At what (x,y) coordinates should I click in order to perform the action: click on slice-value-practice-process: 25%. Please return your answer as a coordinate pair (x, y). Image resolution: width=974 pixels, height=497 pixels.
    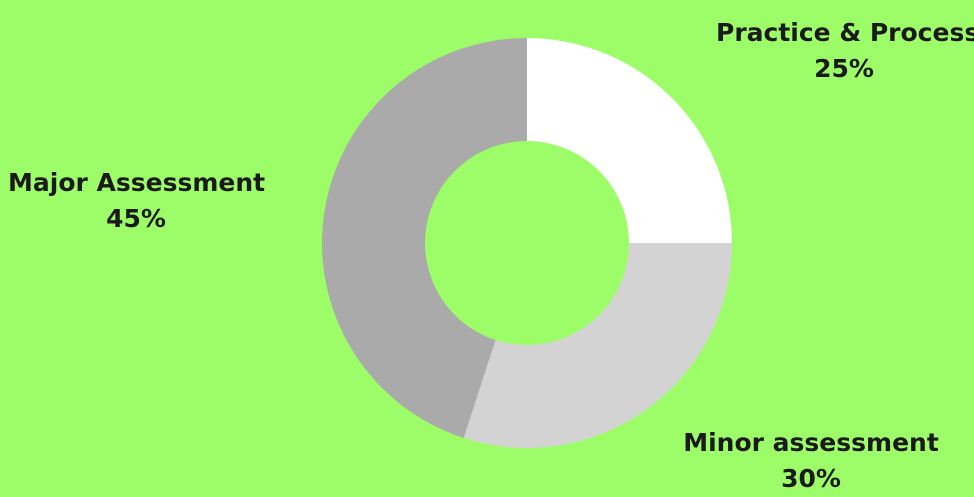
    Looking at the image, I should click on (844, 68).